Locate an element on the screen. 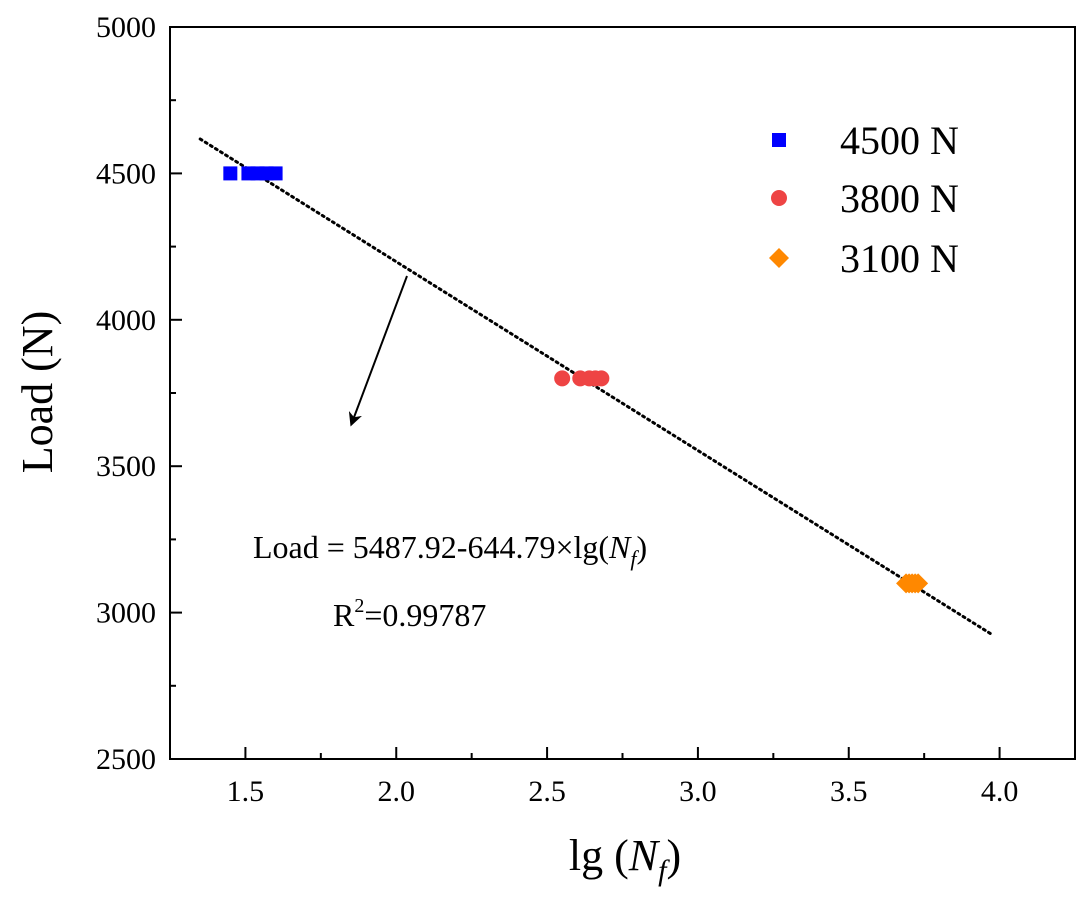 The width and height of the screenshot is (1080, 897). x-tick-label: 2.0 is located at coordinates (397, 791).